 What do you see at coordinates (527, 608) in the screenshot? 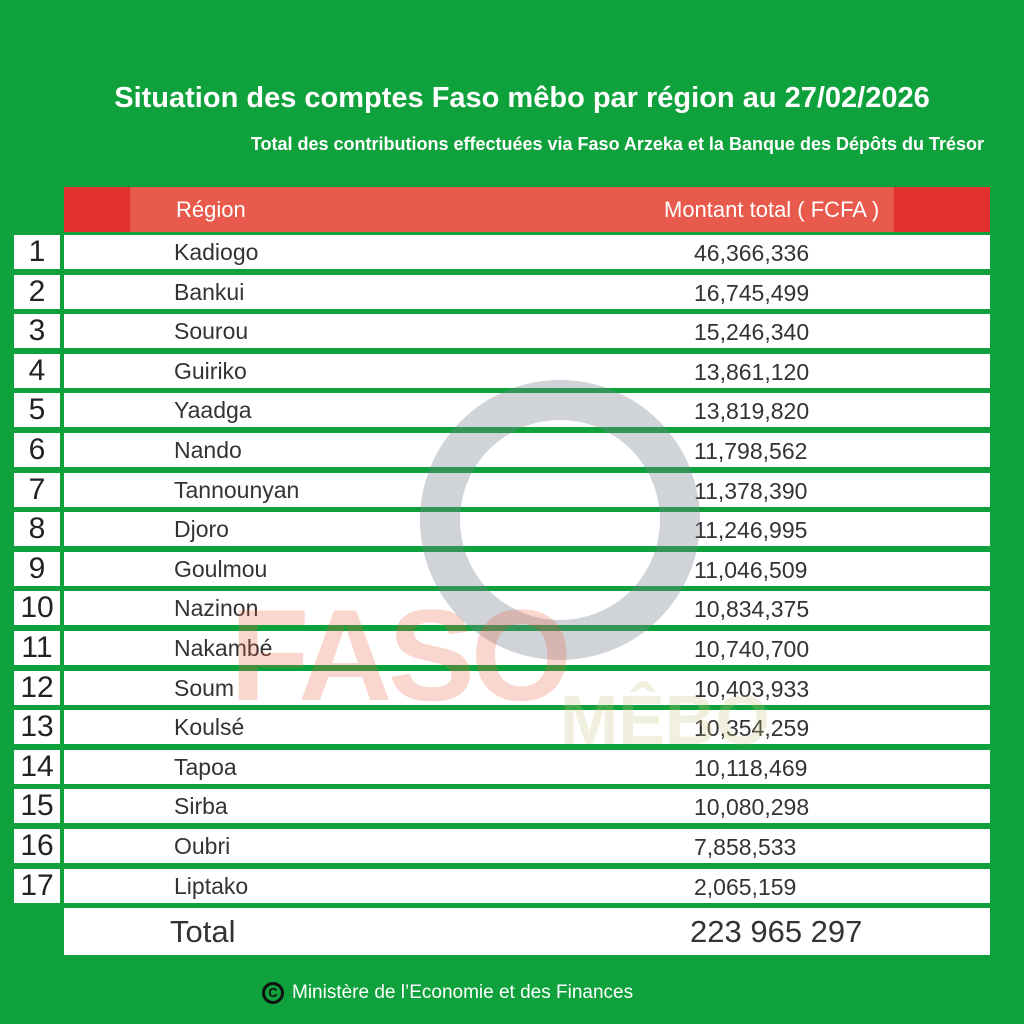
I see `table-row: Nazinon 10,834,375` at bounding box center [527, 608].